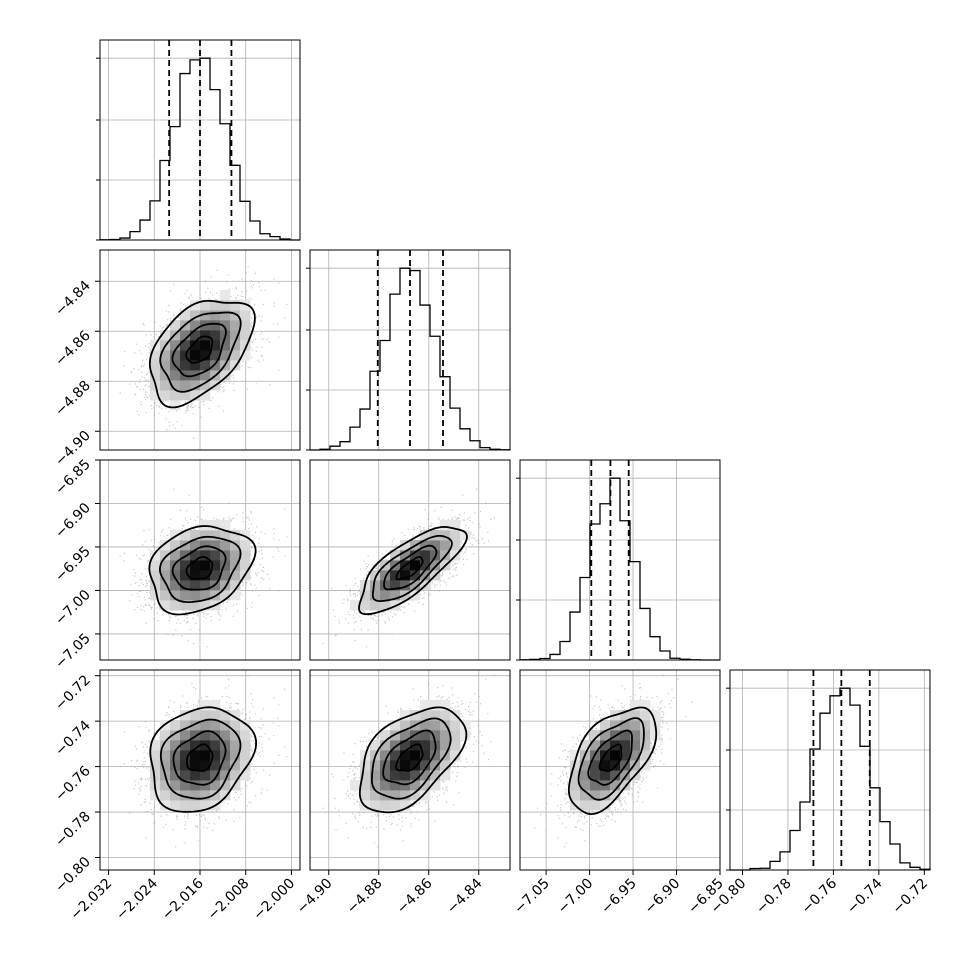 The height and width of the screenshot is (970, 970). Describe the element at coordinates (315, 897) in the screenshot. I see `x-tick-label: −4.90` at that location.